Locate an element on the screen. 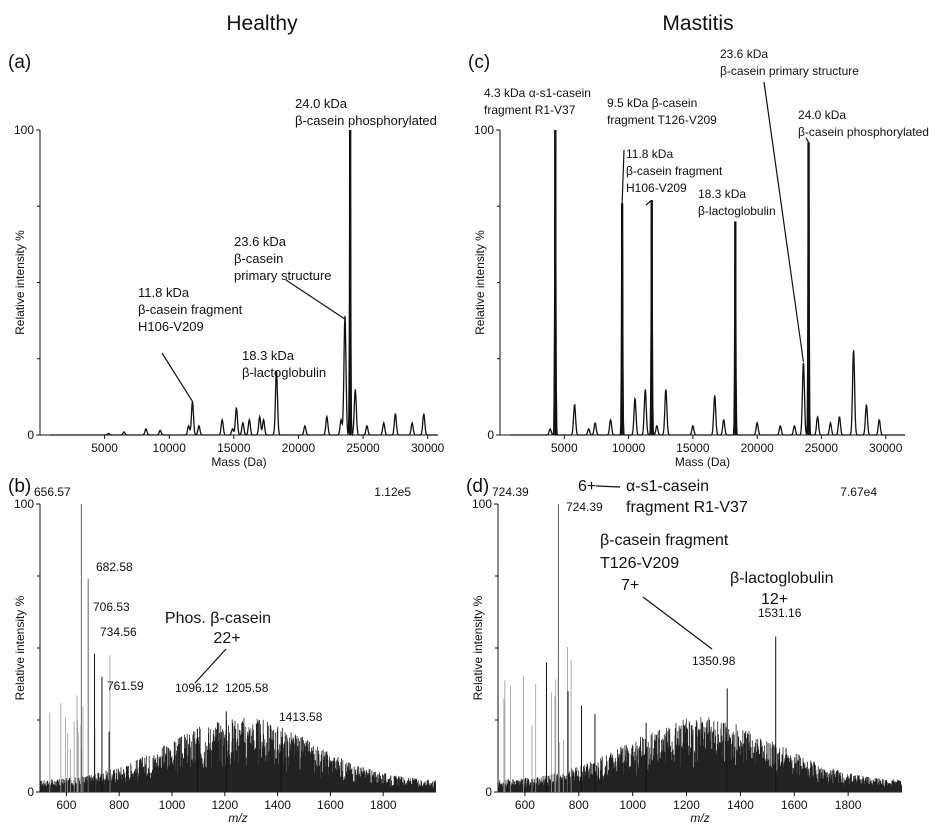  healthy-header: Healthy is located at coordinates (262, 23).